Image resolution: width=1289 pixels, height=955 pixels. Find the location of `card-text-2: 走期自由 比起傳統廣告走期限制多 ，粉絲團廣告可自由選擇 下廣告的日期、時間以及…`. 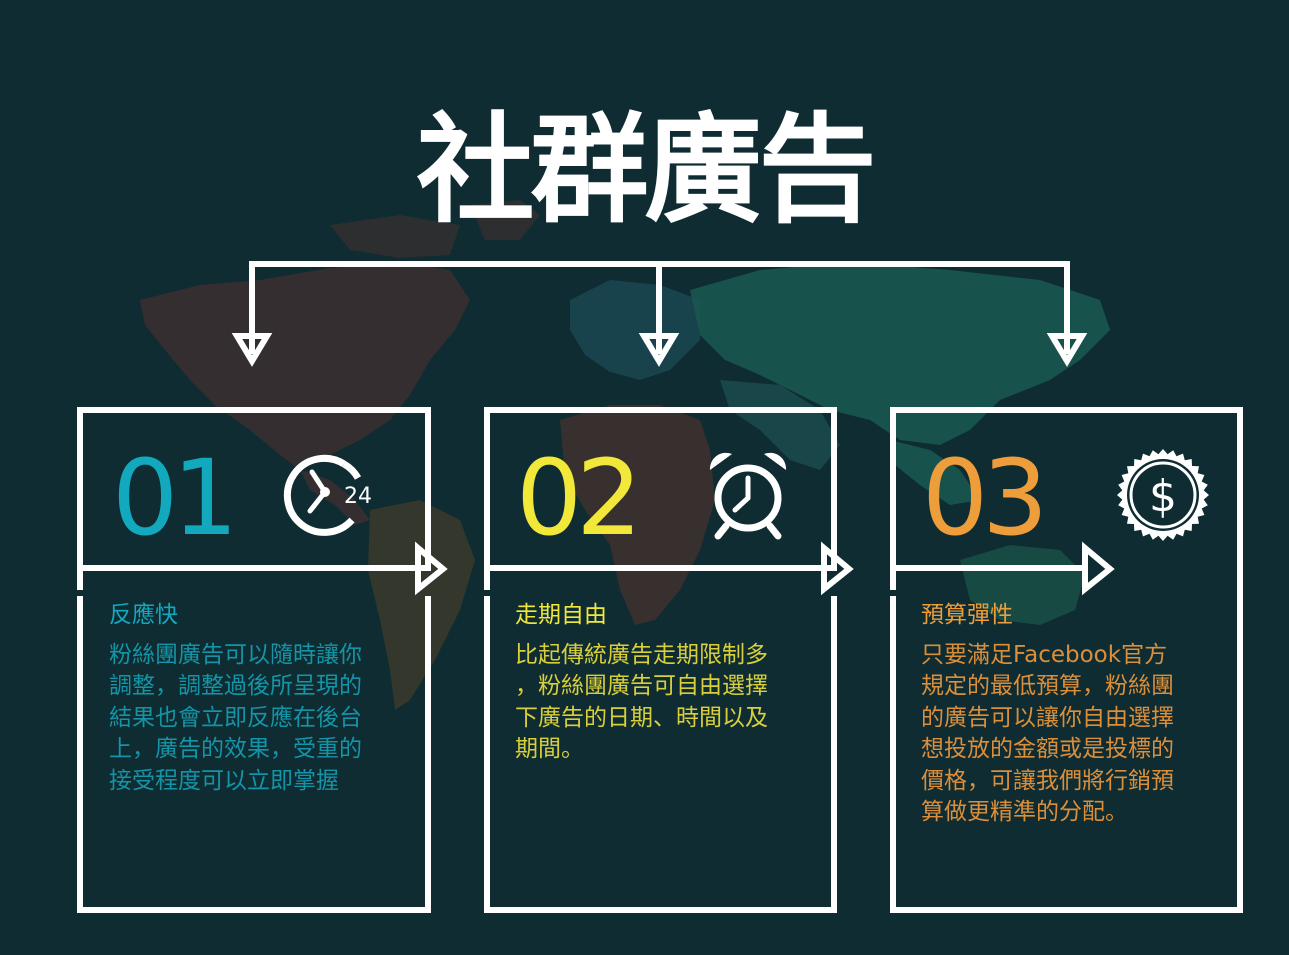

card-text-2: 走期自由 比起傳統廣告走期限制多 ，粉絲團廣告可自由選擇 下廣告的日期、時間以及… is located at coordinates (665, 683).